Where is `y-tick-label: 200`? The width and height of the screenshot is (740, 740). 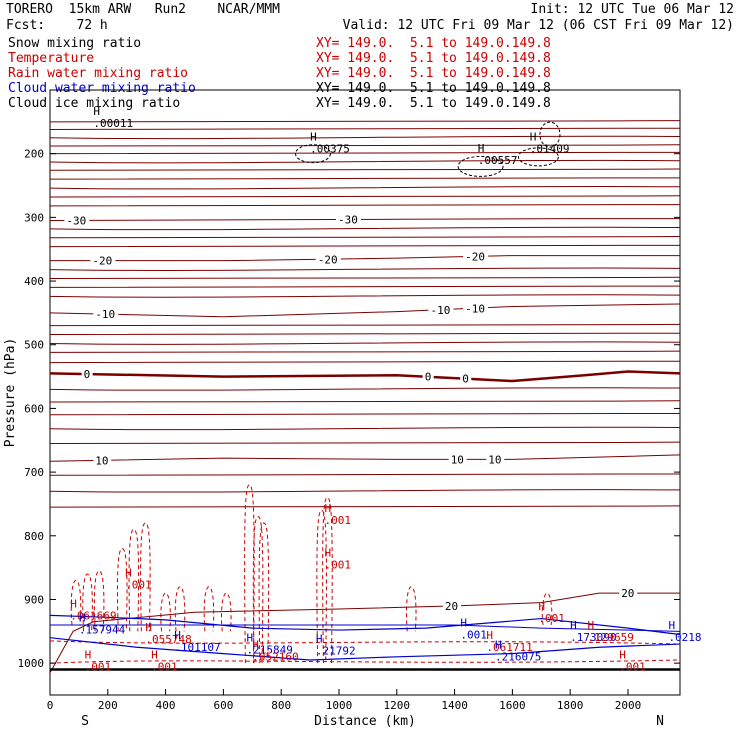 y-tick-label: 200 is located at coordinates (34, 154).